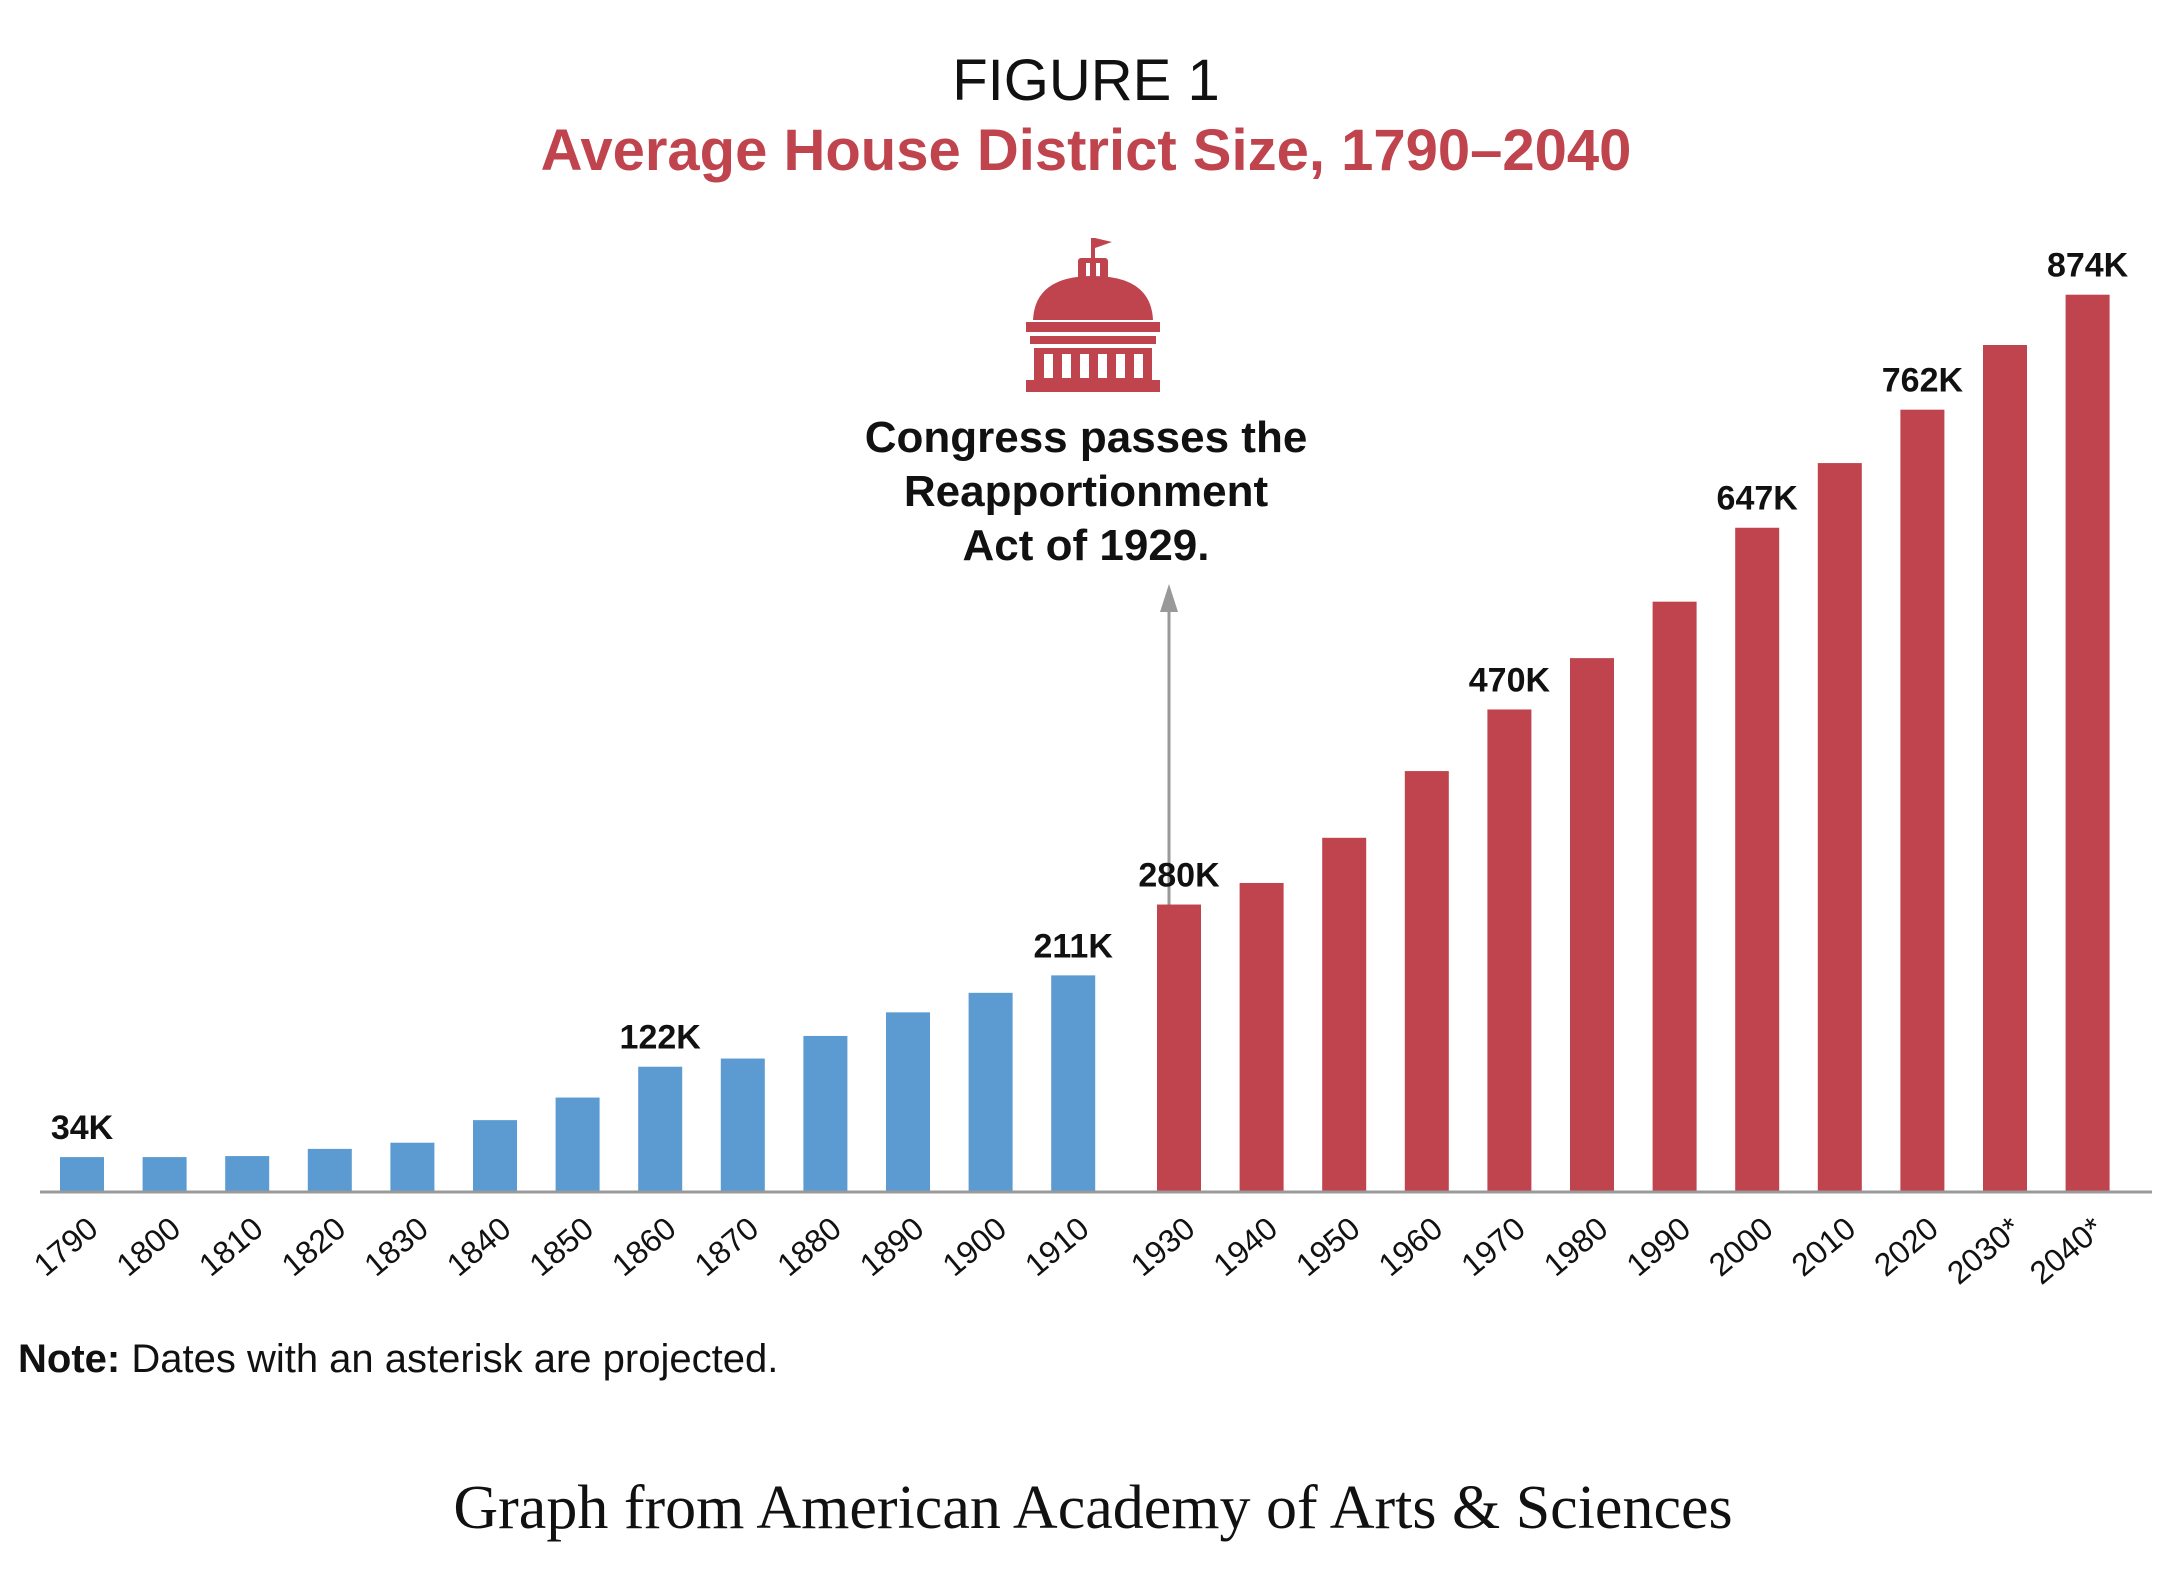  I want to click on x-tick-1820: 1820, so click(314, 1246).